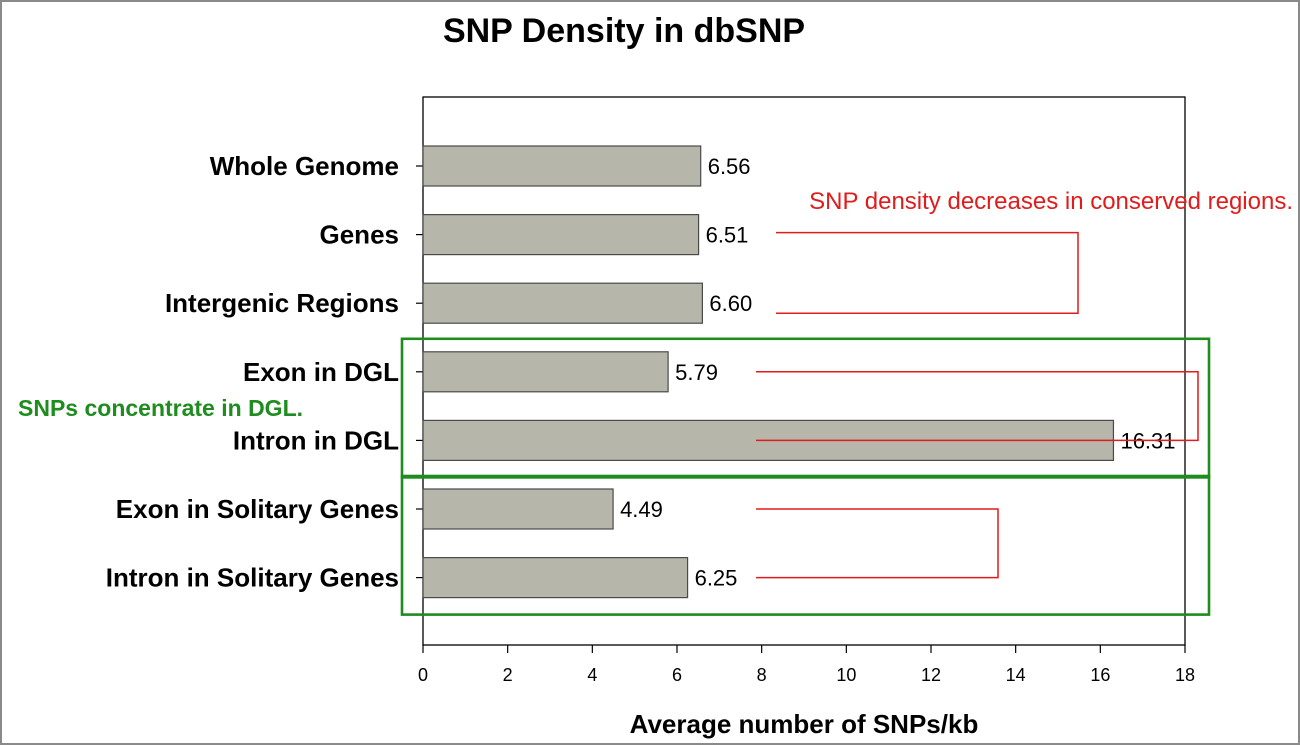 The height and width of the screenshot is (745, 1300). What do you see at coordinates (730, 303) in the screenshot?
I see `value-label: 6.60` at bounding box center [730, 303].